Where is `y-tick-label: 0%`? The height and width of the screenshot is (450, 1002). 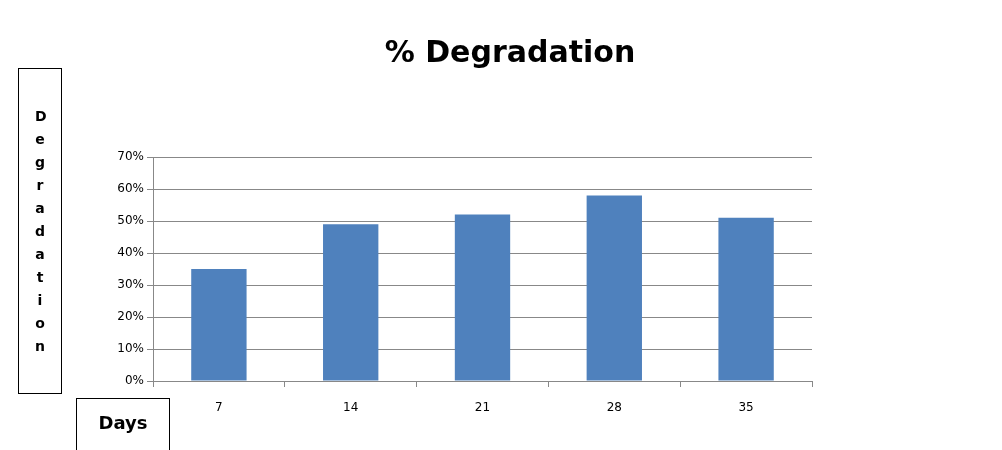
y-tick-label: 0% is located at coordinates (134, 380).